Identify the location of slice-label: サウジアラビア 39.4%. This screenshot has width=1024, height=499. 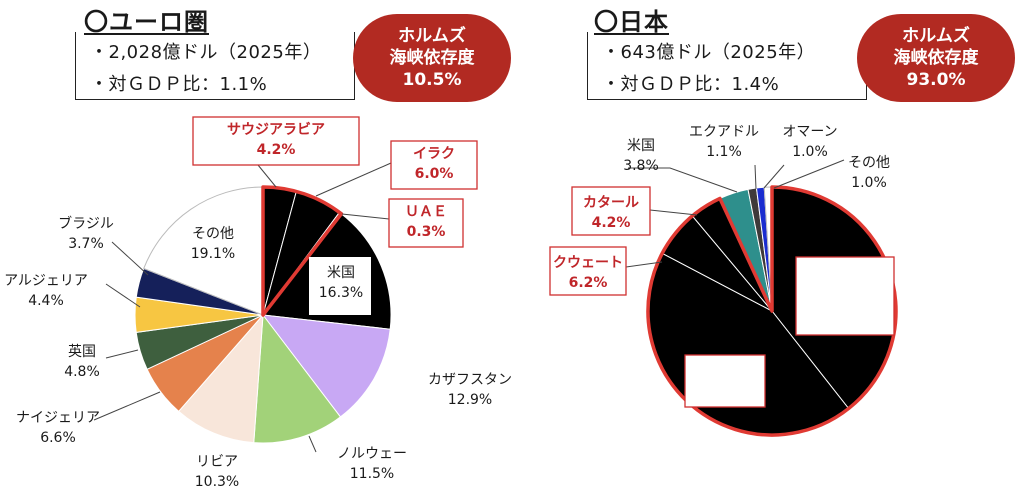
(845, 294).